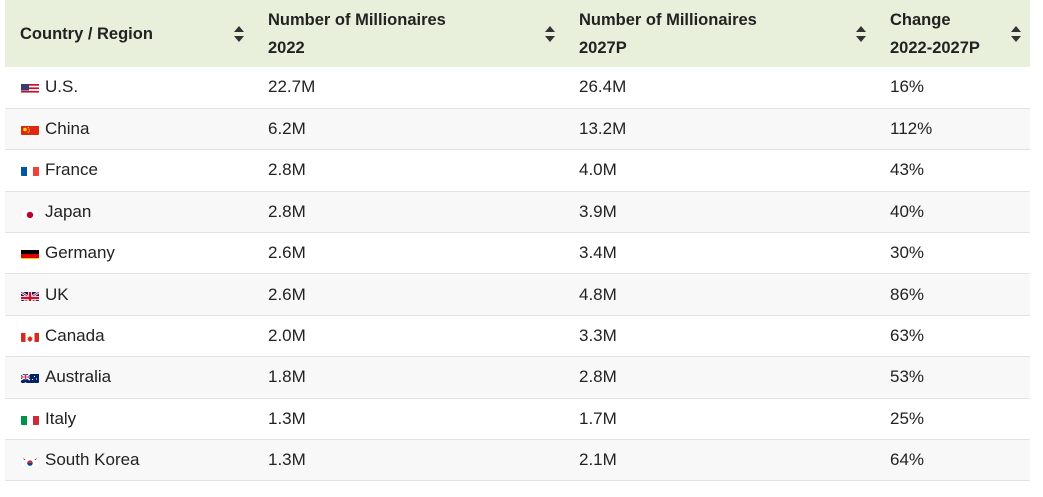 The image size is (1043, 497). What do you see at coordinates (129, 377) in the screenshot?
I see `country-cell: Australia` at bounding box center [129, 377].